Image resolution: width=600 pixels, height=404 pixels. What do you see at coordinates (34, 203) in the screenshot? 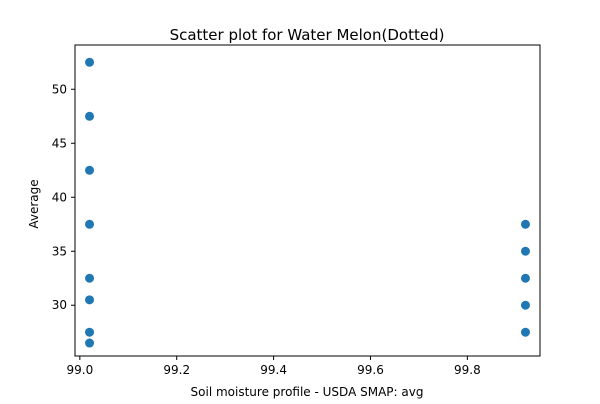
I see `y-axis-label: Average` at bounding box center [34, 203].